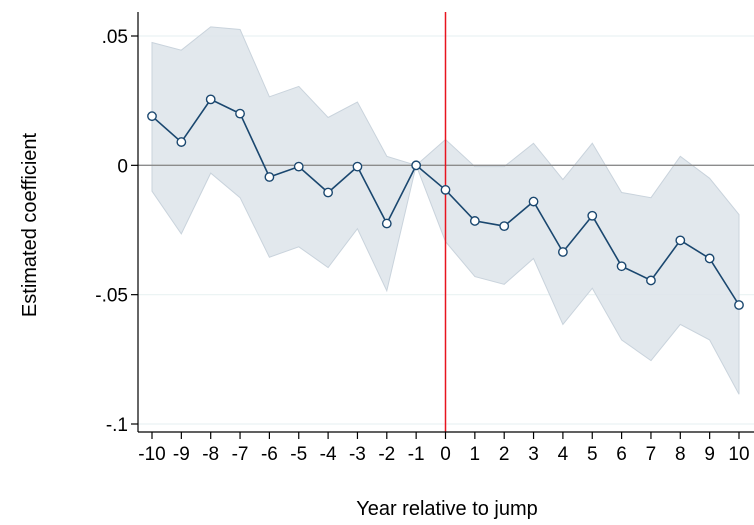  Describe the element at coordinates (416, 454) in the screenshot. I see `x-tick-label-9: -1` at that location.